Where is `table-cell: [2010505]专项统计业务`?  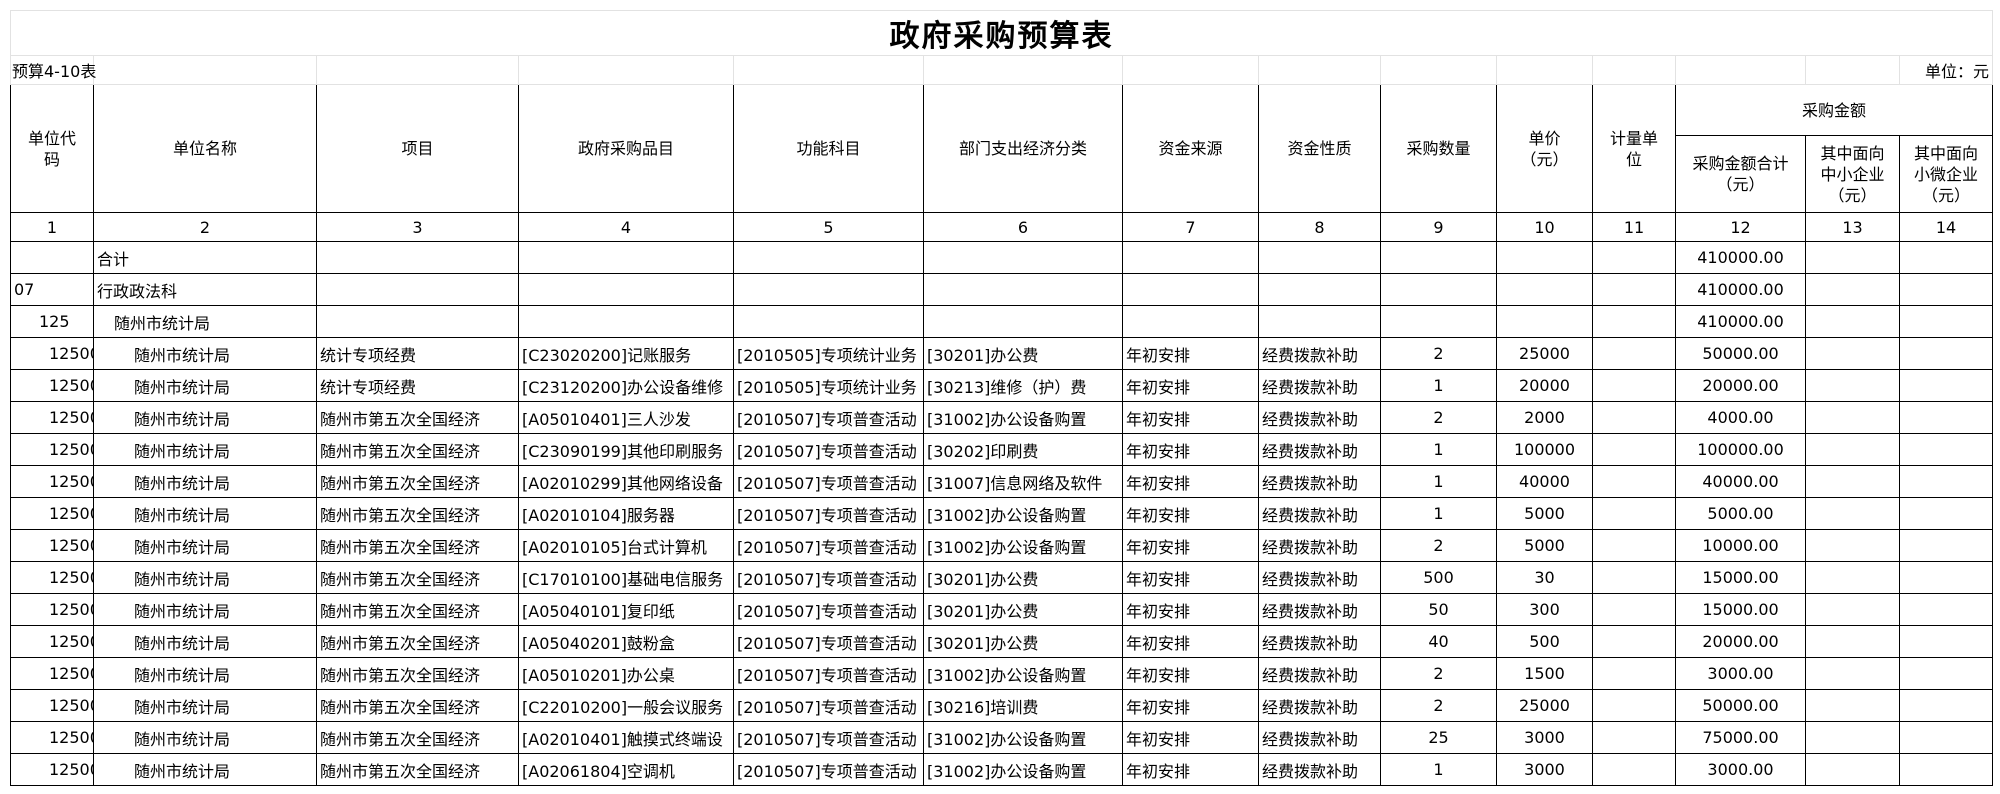
table-cell: [2010505]专项统计业务 is located at coordinates (828, 385).